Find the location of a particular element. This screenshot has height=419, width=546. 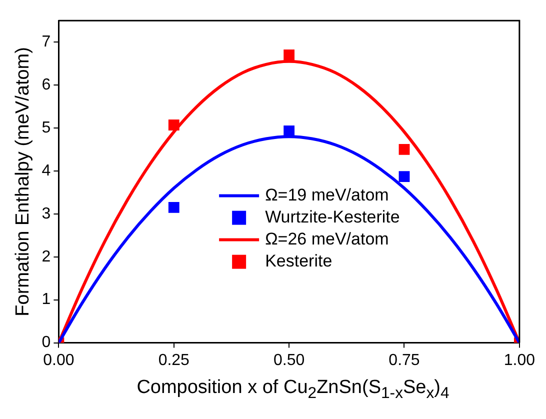

y-tick-label: 7 is located at coordinates (46, 41).